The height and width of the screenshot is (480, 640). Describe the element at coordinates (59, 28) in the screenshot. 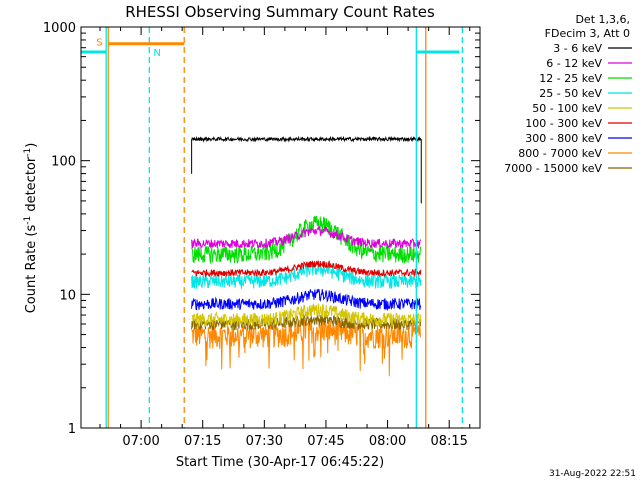

I see `y-tick-label: 1000` at that location.